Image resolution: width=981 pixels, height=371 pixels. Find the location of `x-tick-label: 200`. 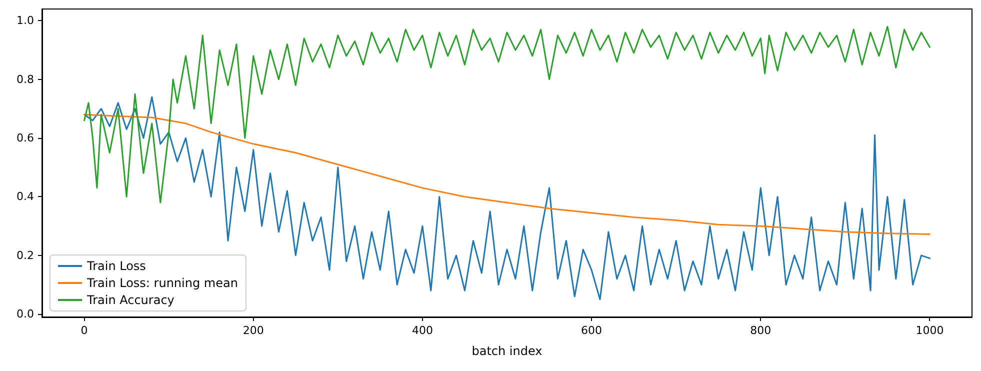

x-tick-label: 200 is located at coordinates (253, 330).